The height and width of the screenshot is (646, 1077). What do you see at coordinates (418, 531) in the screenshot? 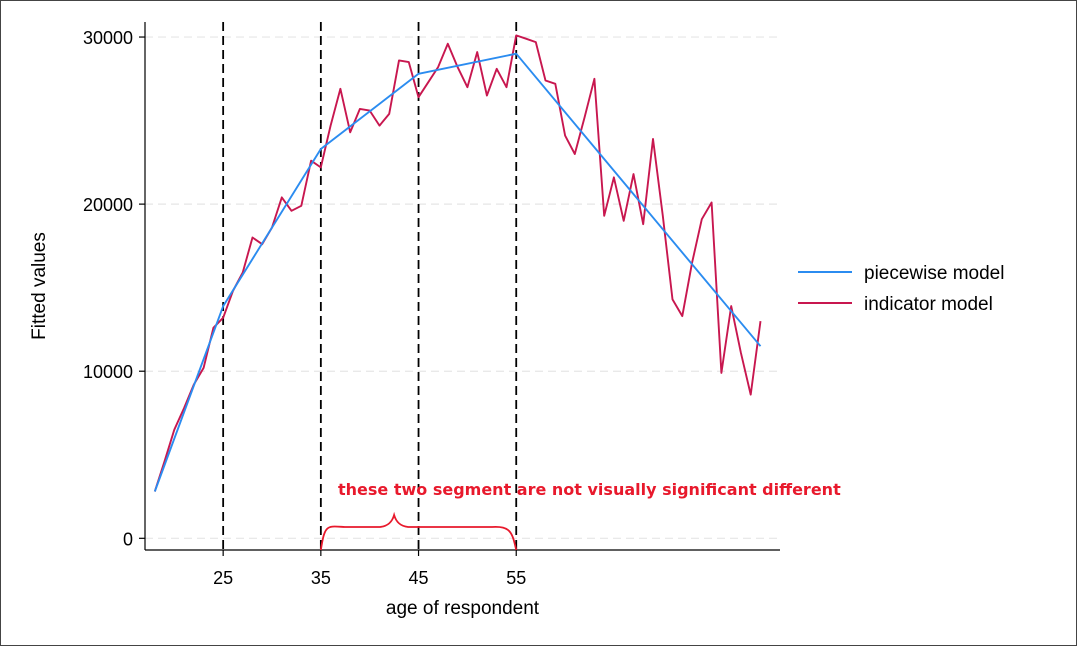
I see `annotation-brace` at bounding box center [418, 531].